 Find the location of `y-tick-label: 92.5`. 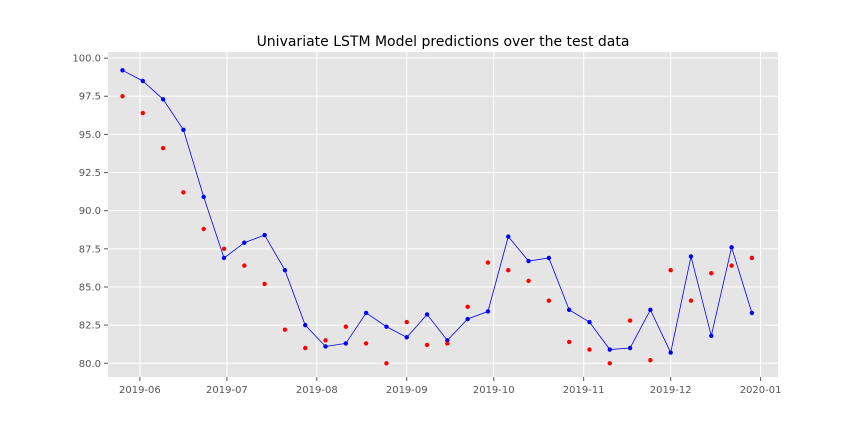

y-tick-label: 92.5 is located at coordinates (90, 173).